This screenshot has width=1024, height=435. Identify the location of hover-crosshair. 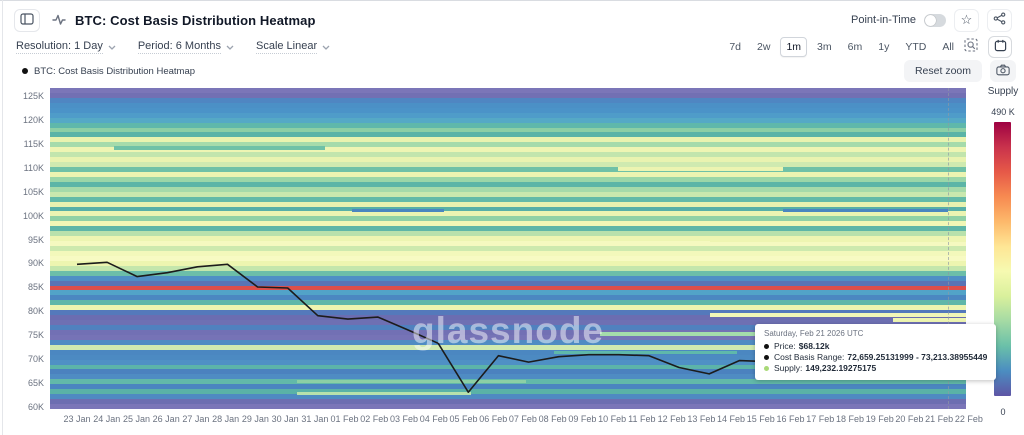
(948, 248).